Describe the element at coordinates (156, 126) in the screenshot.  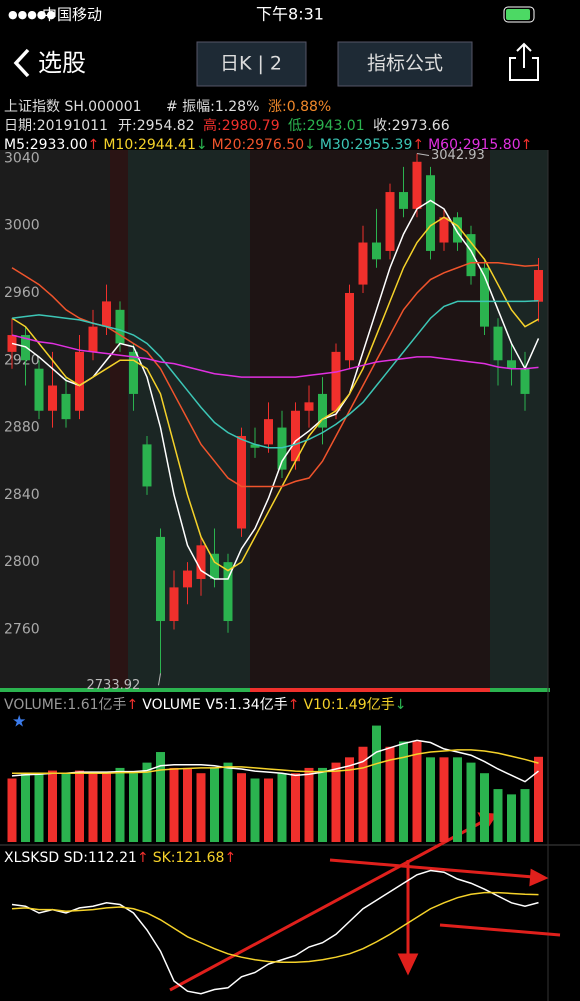
I see `open: 开:2954.82` at that location.